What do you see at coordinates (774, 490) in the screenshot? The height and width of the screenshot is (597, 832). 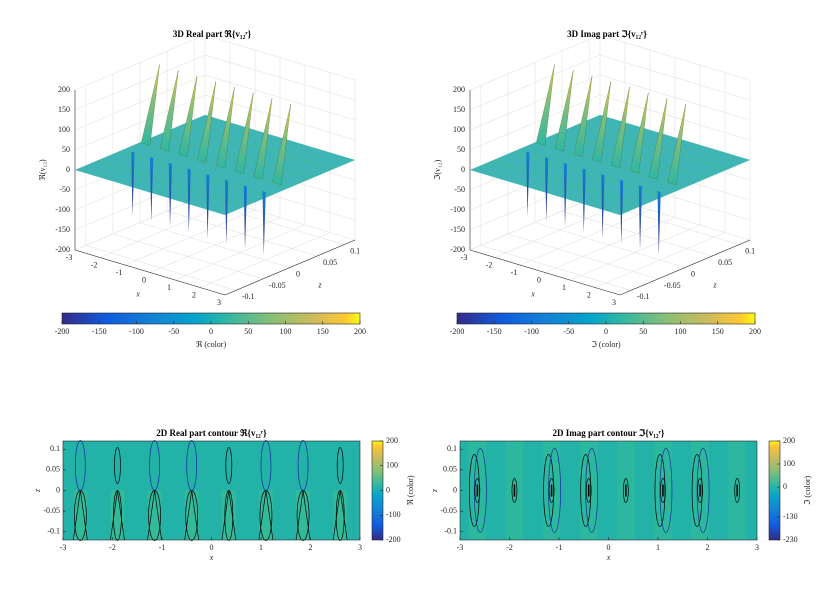 I see `colorbar` at bounding box center [774, 490].